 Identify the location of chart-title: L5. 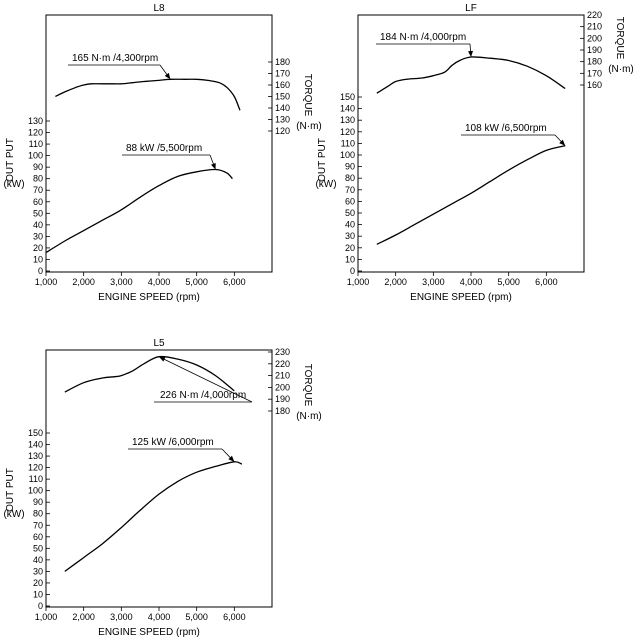
(159, 343).